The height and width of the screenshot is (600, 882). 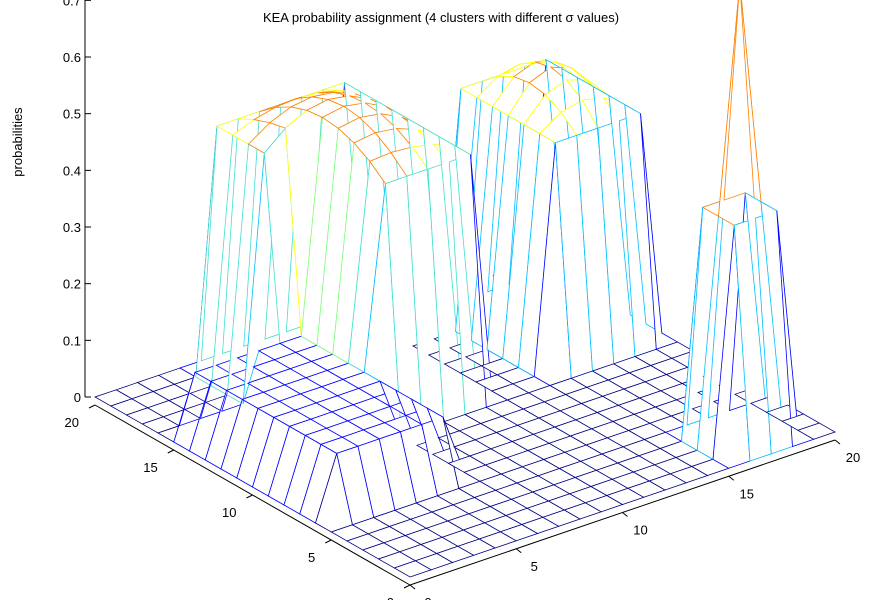 What do you see at coordinates (853, 457) in the screenshot?
I see `x-tick-label: 20` at bounding box center [853, 457].